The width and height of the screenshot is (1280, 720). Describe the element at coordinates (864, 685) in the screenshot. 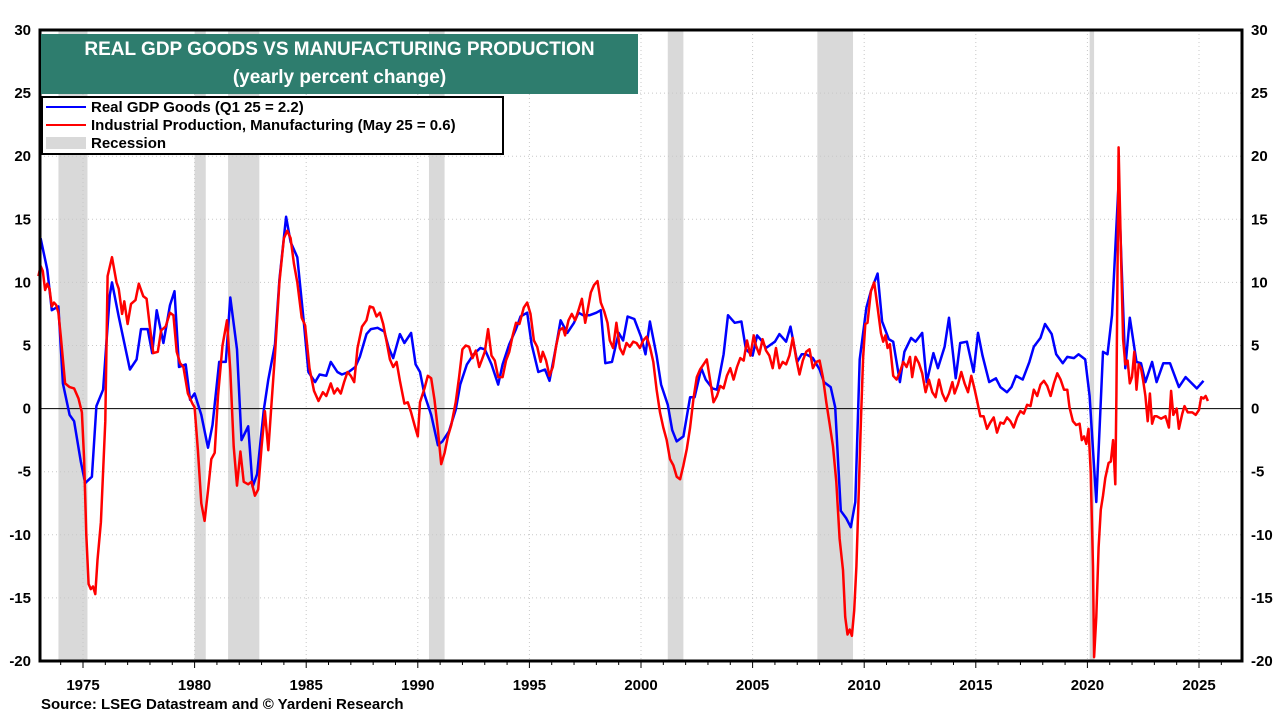

I see `x-tick-label: 2010` at that location.